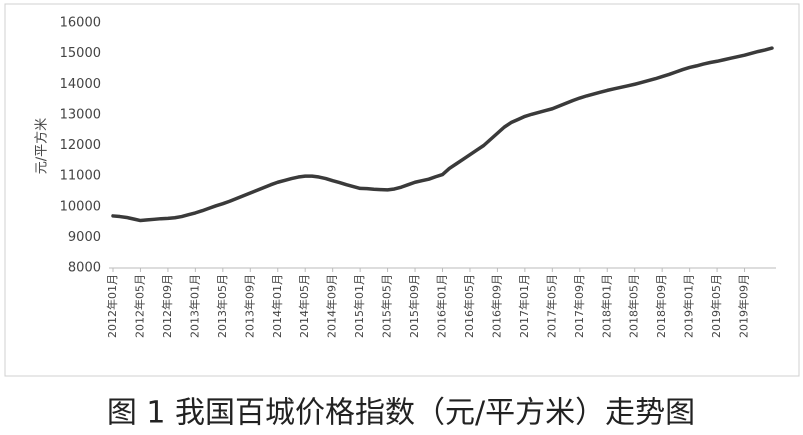 This screenshot has height=435, width=803. What do you see at coordinates (689, 306) in the screenshot?
I see `x-tick-label: 2019年01月` at bounding box center [689, 306].